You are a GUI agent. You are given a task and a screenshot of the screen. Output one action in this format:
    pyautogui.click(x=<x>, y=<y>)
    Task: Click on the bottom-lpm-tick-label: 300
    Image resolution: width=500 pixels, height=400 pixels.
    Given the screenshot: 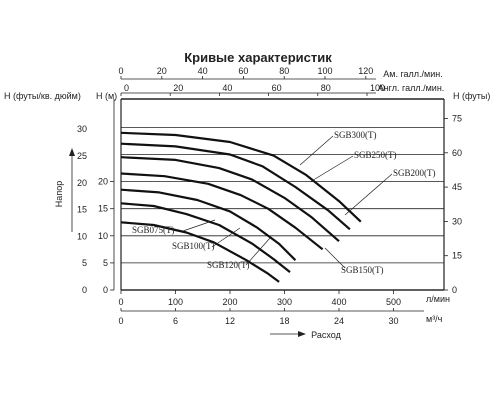 What is the action you would take?
    pyautogui.click(x=284, y=302)
    